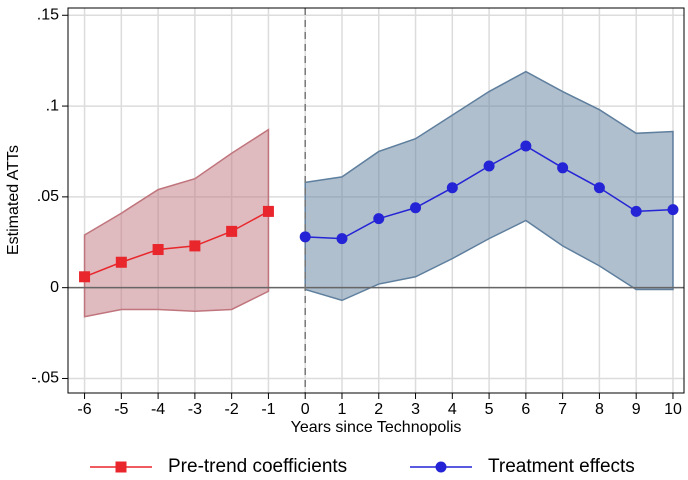 The width and height of the screenshot is (688, 480). I want to click on y-tick-label: .1, so click(52, 105).